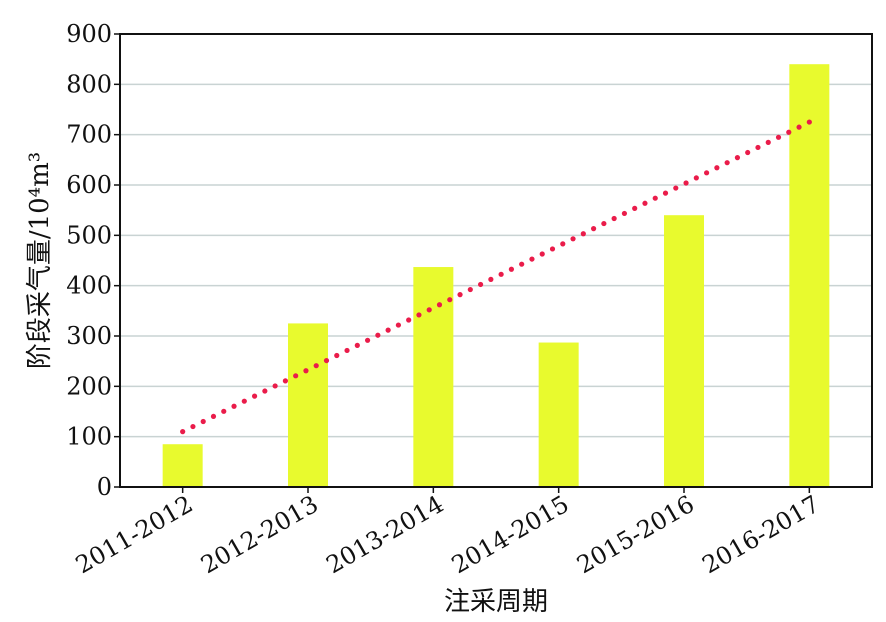 The width and height of the screenshot is (886, 622). Describe the element at coordinates (510, 534) in the screenshot. I see `x-tick-label: 2014-2015` at that location.